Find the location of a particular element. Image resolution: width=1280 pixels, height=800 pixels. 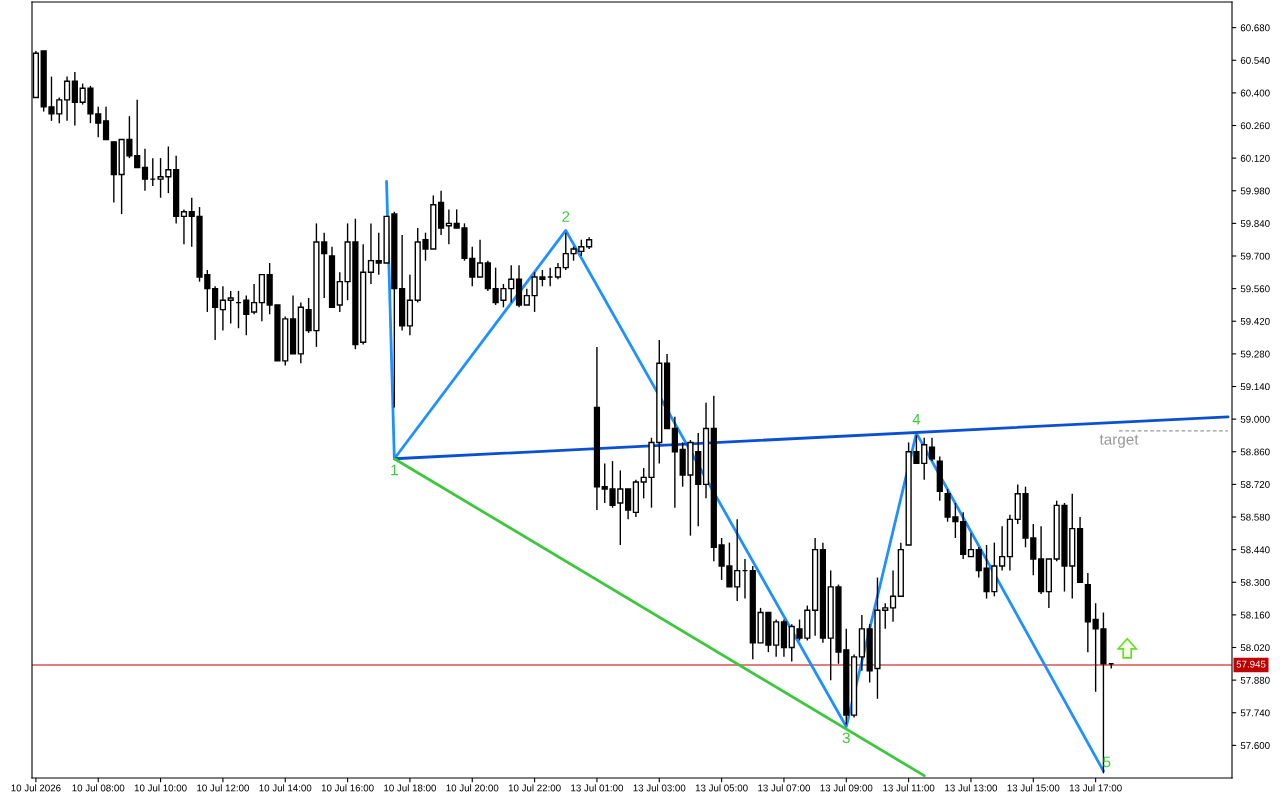

y-tick-label: 58.020 is located at coordinates (1255, 648).